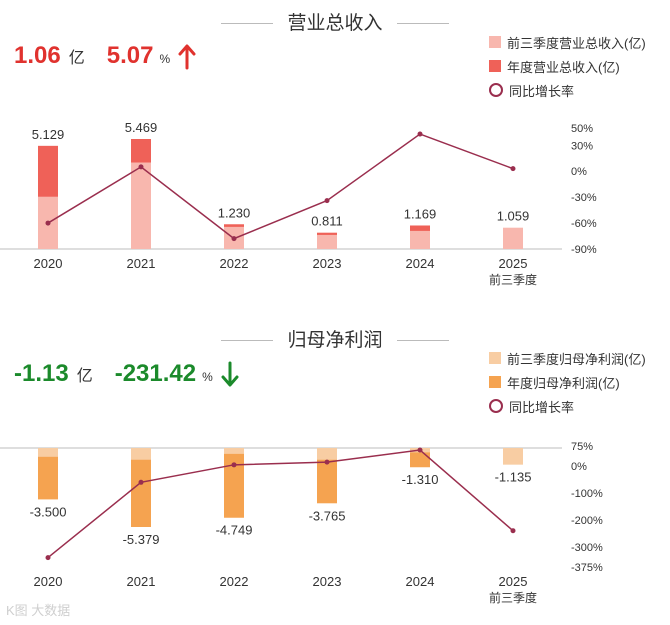 This screenshot has height=625, width=670. Describe the element at coordinates (582, 146) in the screenshot. I see `y2-tick-label: 30%` at that location.